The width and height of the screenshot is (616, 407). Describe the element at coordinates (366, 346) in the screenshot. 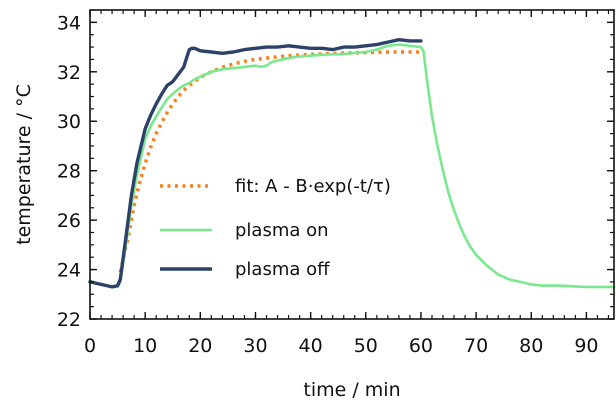

I see `x-tick-label: 50` at that location.